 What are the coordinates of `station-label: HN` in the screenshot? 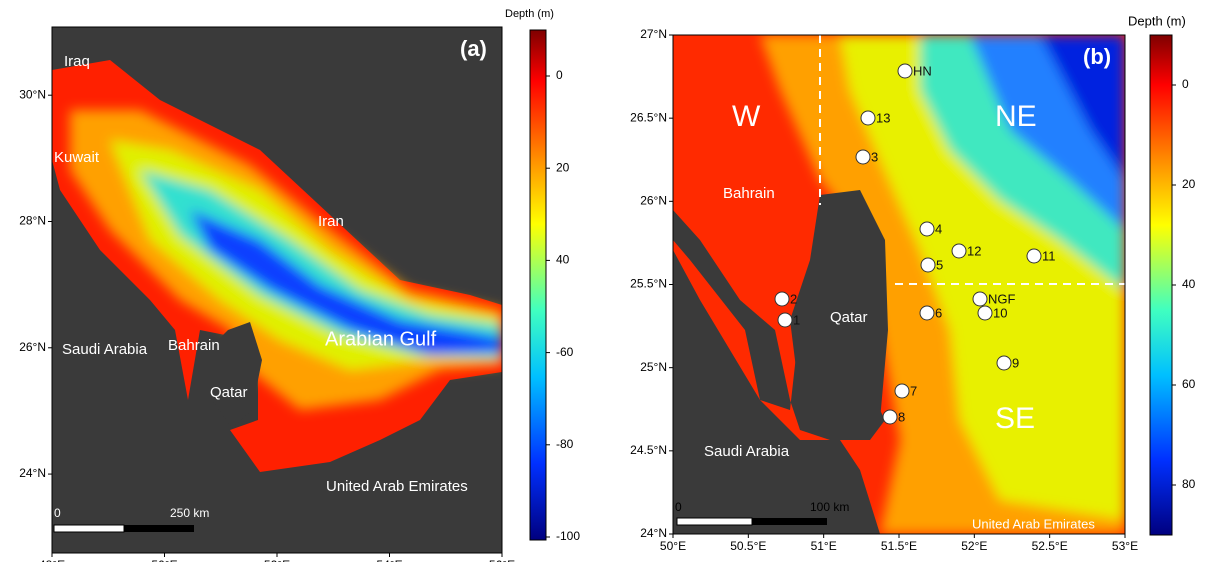 It's located at (922, 70).